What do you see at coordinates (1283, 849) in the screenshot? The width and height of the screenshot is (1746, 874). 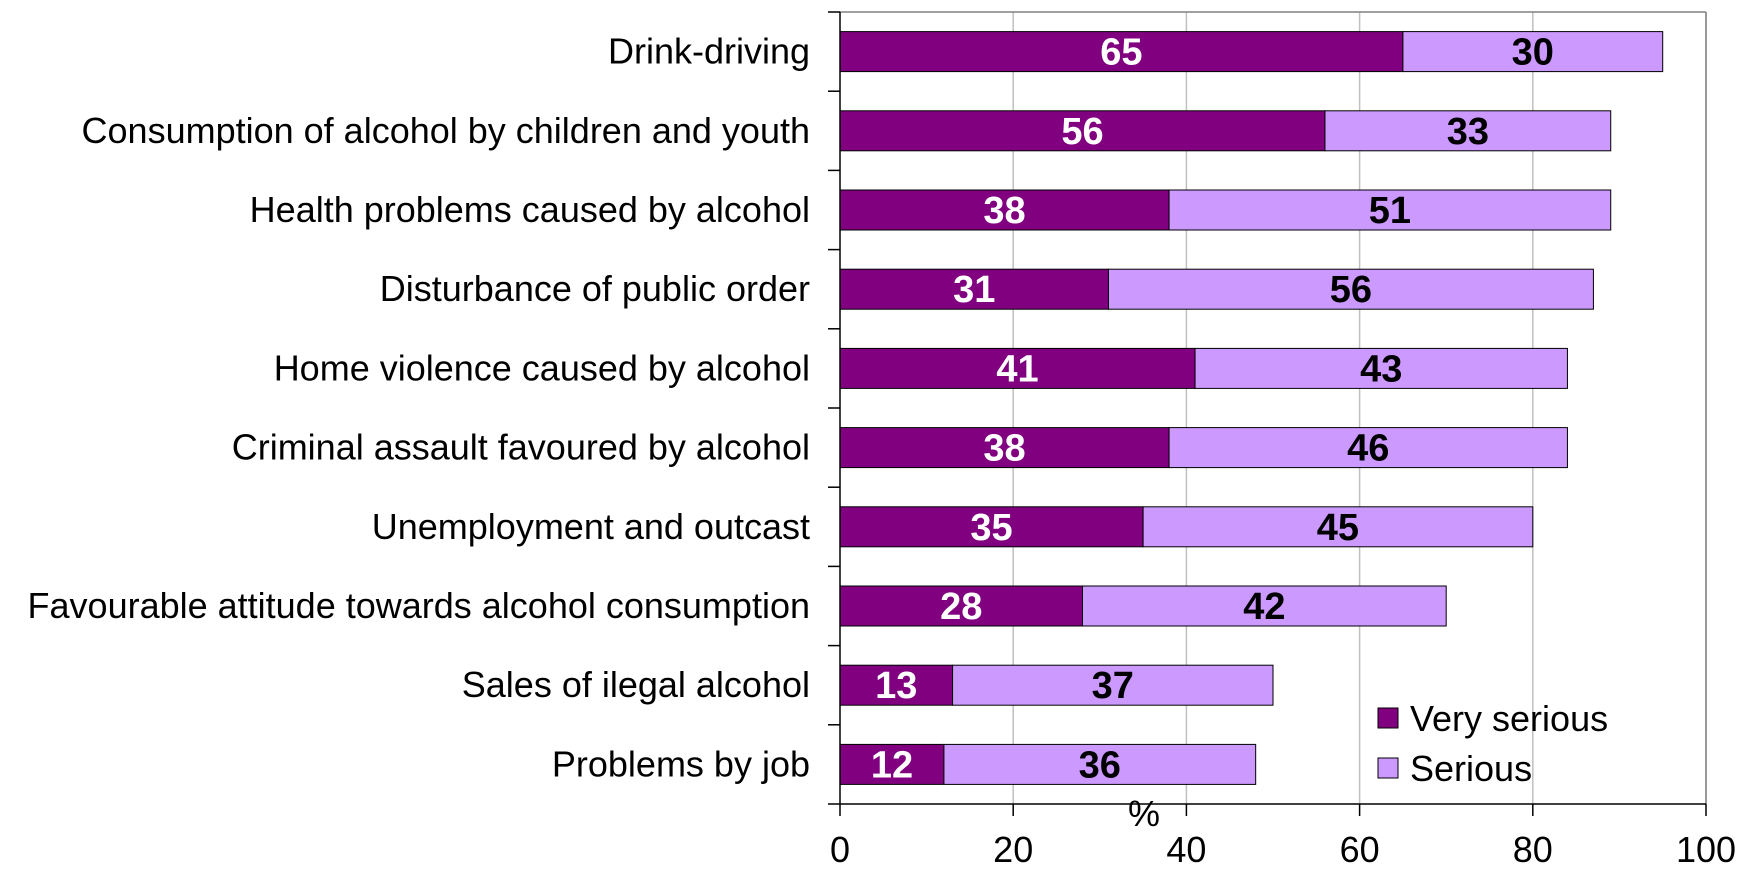 I see `x-tick-labels: 0 20 40 60 80 100` at bounding box center [1283, 849].